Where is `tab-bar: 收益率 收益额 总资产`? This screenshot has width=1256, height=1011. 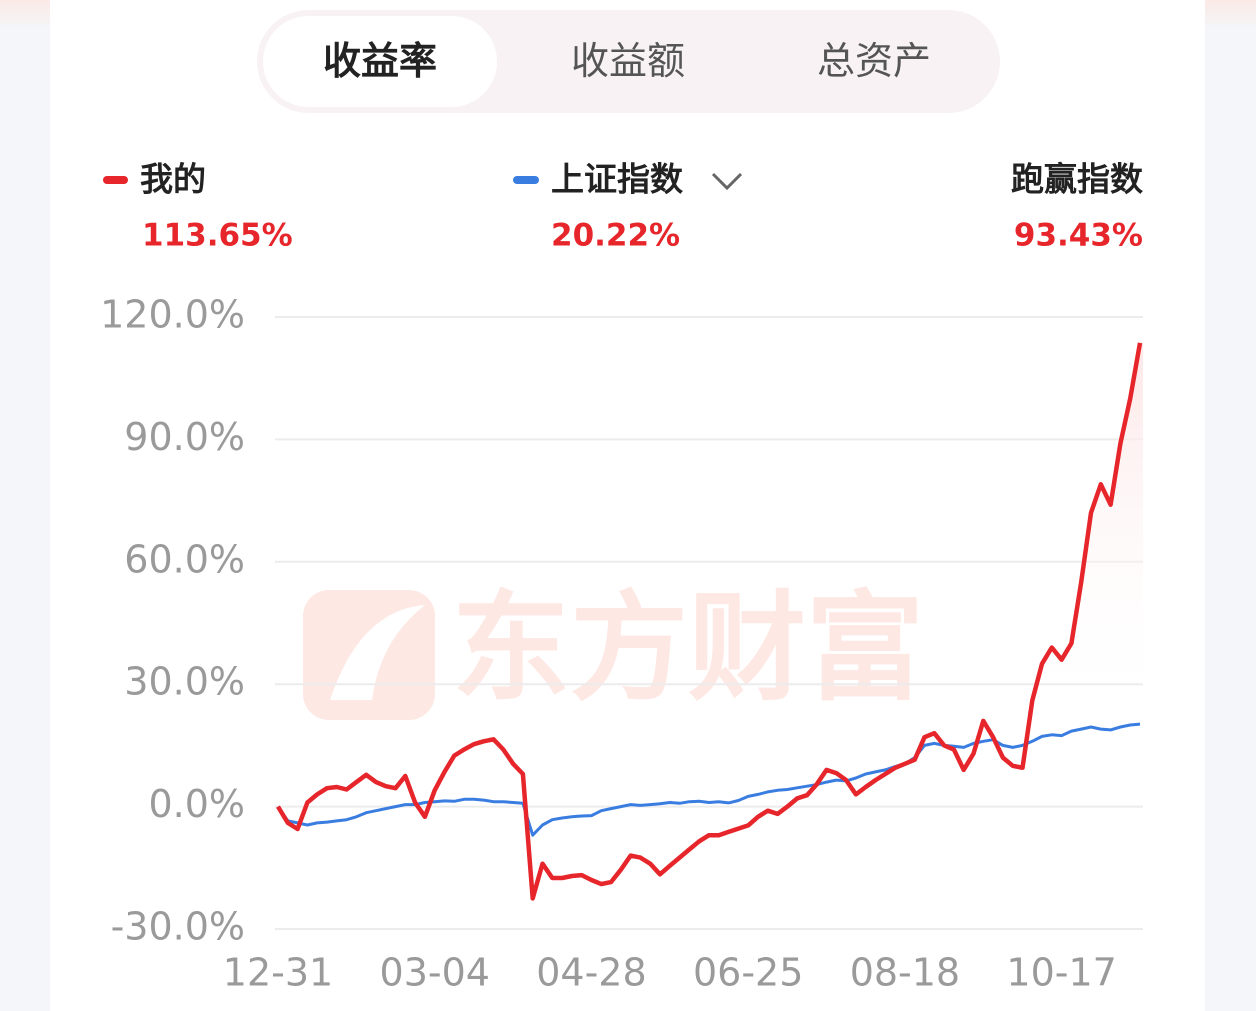
tab-bar: 收益率 收益额 总资产 is located at coordinates (628, 61).